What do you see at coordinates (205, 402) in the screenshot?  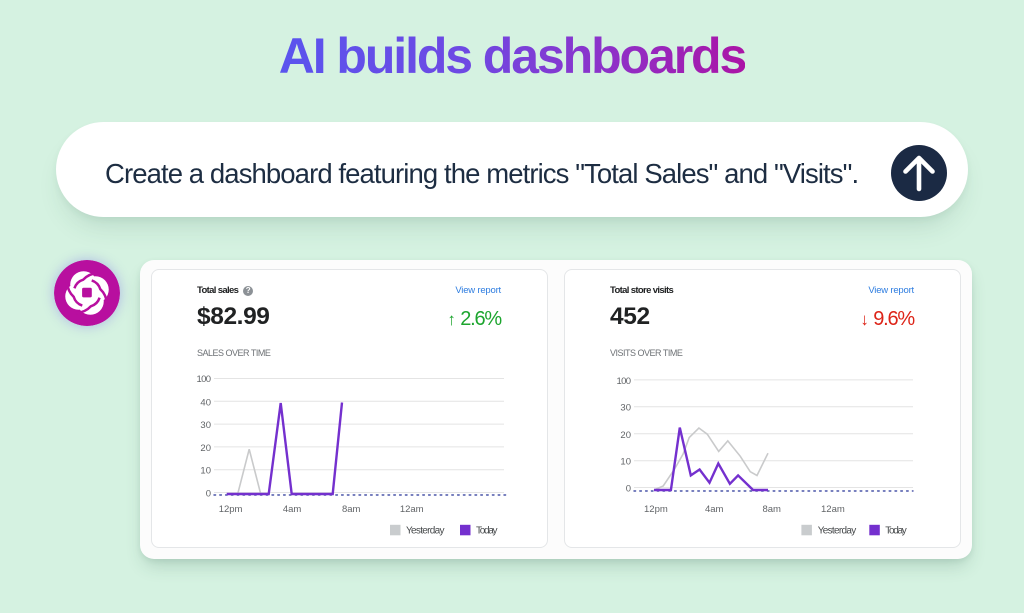 I see `svg-text: 40` at bounding box center [205, 402].